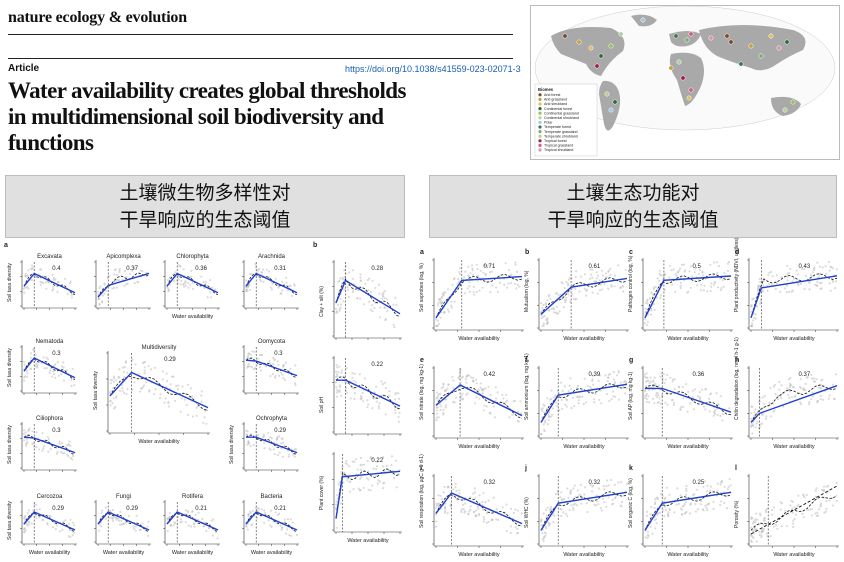 The width and height of the screenshot is (844, 562). Describe the element at coordinates (490, 267) in the screenshot. I see `threshold-value: 0.71` at that location.